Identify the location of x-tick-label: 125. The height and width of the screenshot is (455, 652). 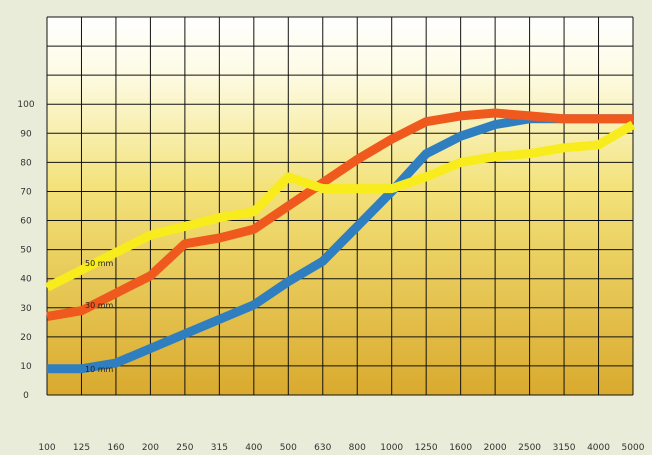
(81, 448).